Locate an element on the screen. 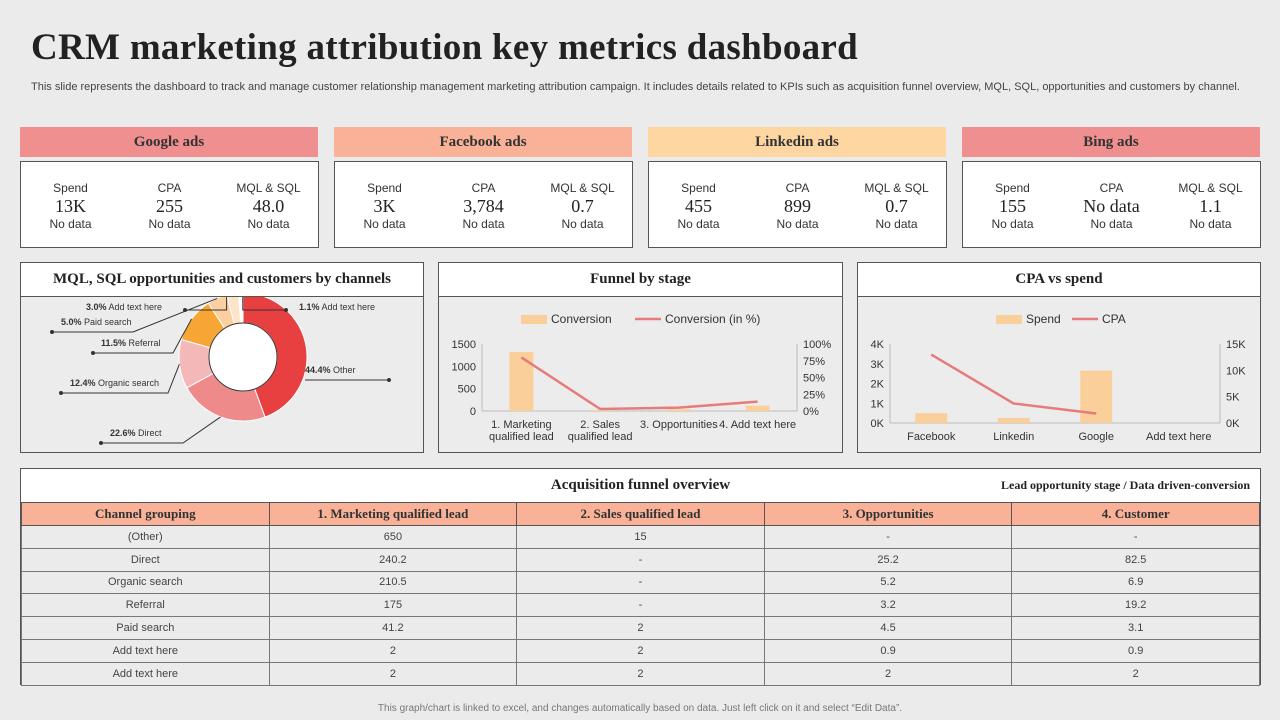  legend-label: Spend is located at coordinates (1043, 319).